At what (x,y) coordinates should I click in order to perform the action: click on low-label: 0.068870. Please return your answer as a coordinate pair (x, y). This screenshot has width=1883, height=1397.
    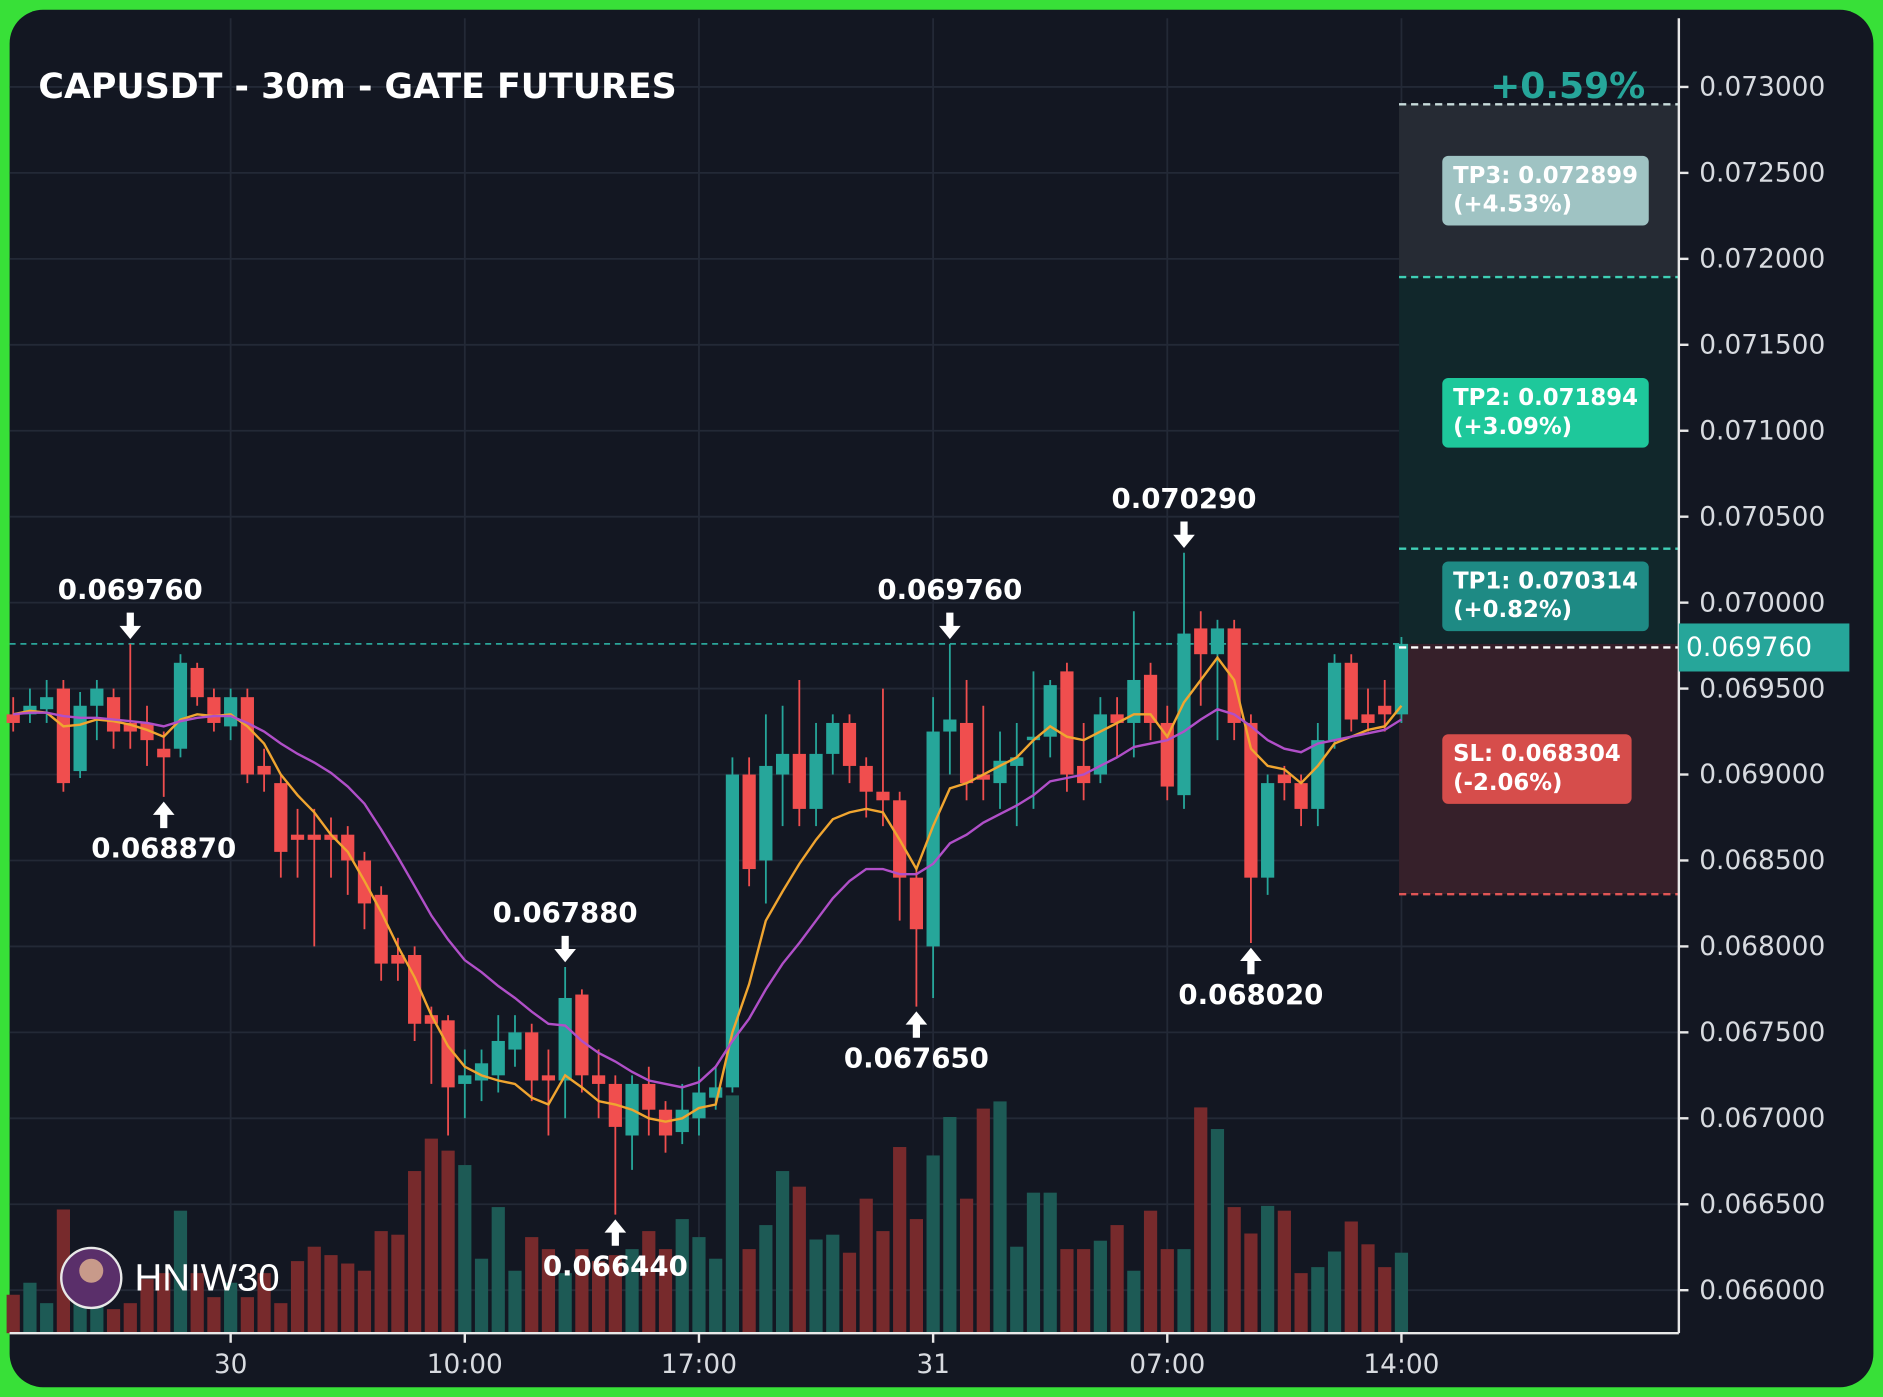
    Looking at the image, I should click on (163, 848).